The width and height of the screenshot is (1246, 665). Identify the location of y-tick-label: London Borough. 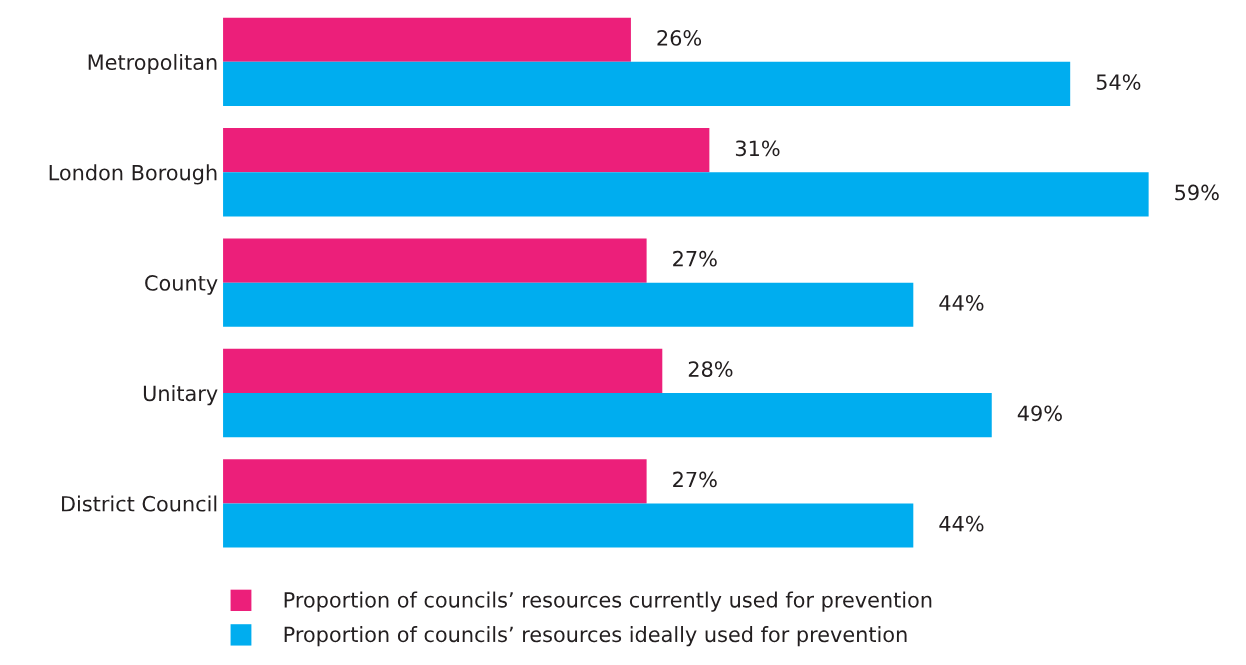
(133, 174).